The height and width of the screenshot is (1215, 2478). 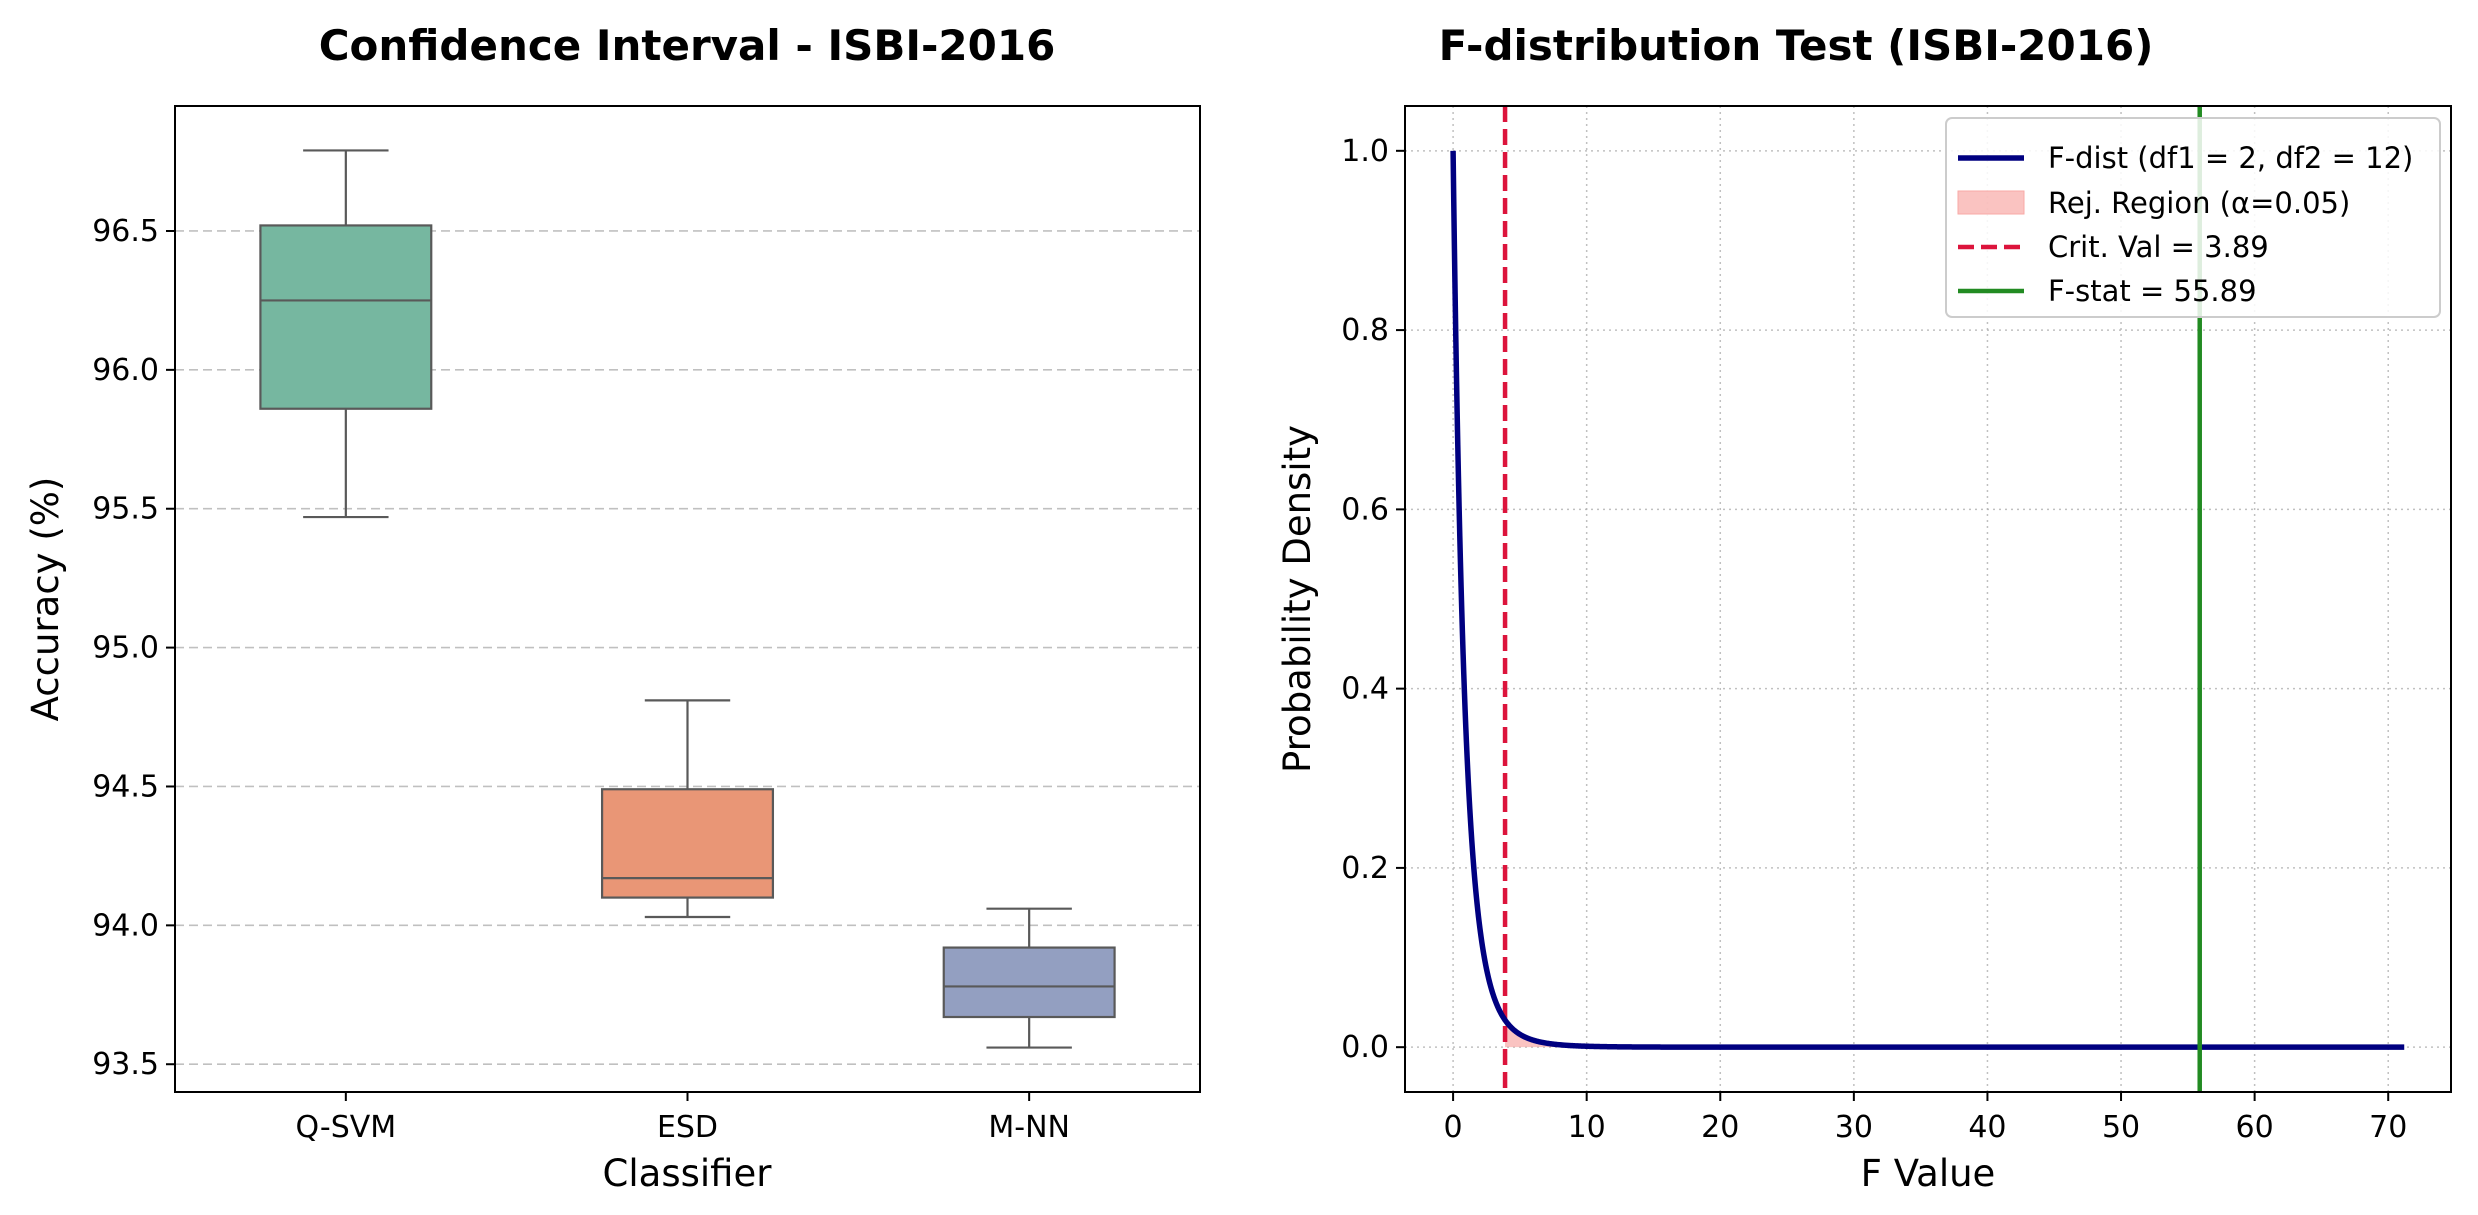 I want to click on x-tick-label: 20, so click(x=1720, y=1127).